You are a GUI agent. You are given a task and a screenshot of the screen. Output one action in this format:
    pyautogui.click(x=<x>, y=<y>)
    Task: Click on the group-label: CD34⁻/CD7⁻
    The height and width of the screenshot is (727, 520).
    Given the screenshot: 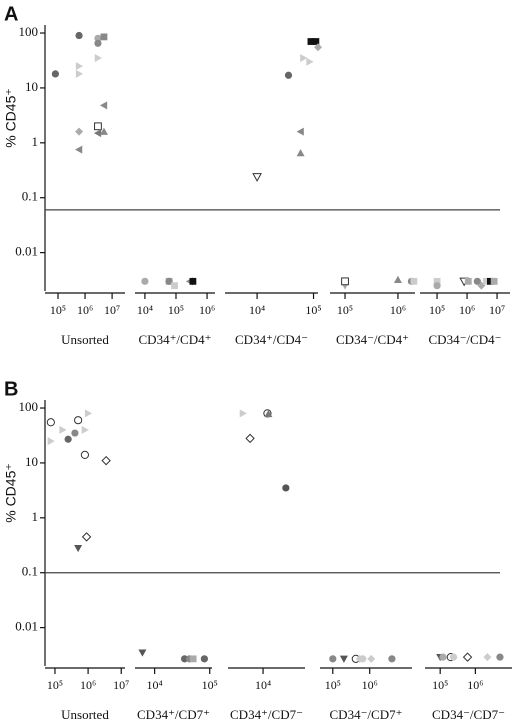 What is the action you would take?
    pyautogui.click(x=468, y=714)
    